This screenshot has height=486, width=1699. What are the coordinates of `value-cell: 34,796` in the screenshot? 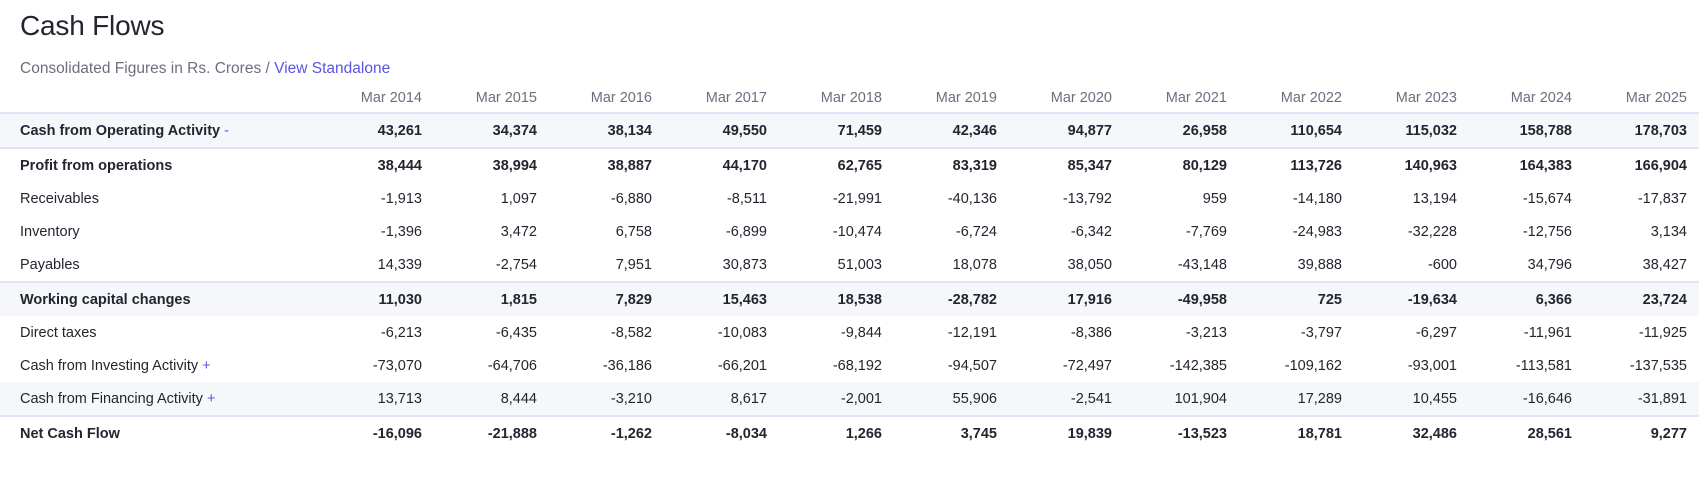 It's located at (1549, 264).